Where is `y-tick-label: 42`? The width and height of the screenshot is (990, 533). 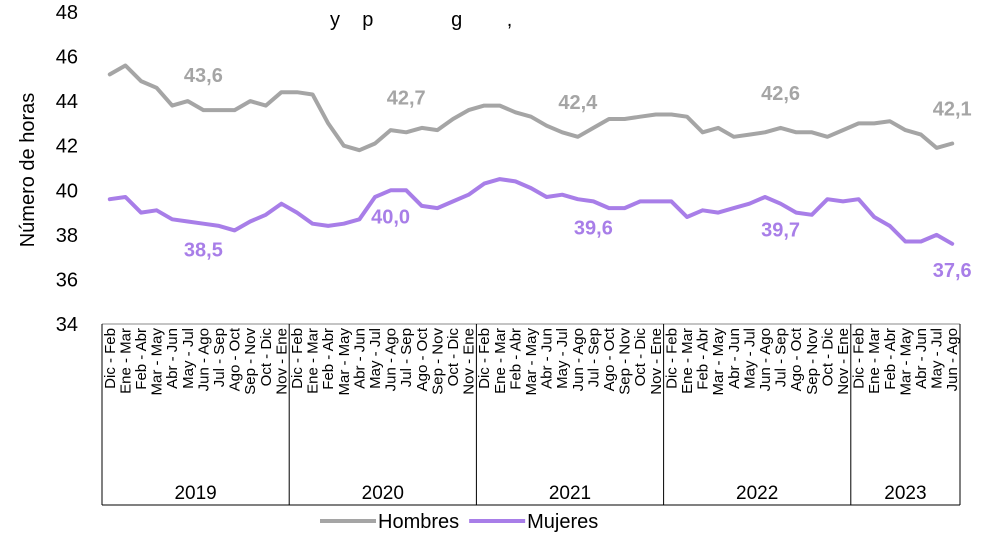 y-tick-label: 42 is located at coordinates (67, 147).